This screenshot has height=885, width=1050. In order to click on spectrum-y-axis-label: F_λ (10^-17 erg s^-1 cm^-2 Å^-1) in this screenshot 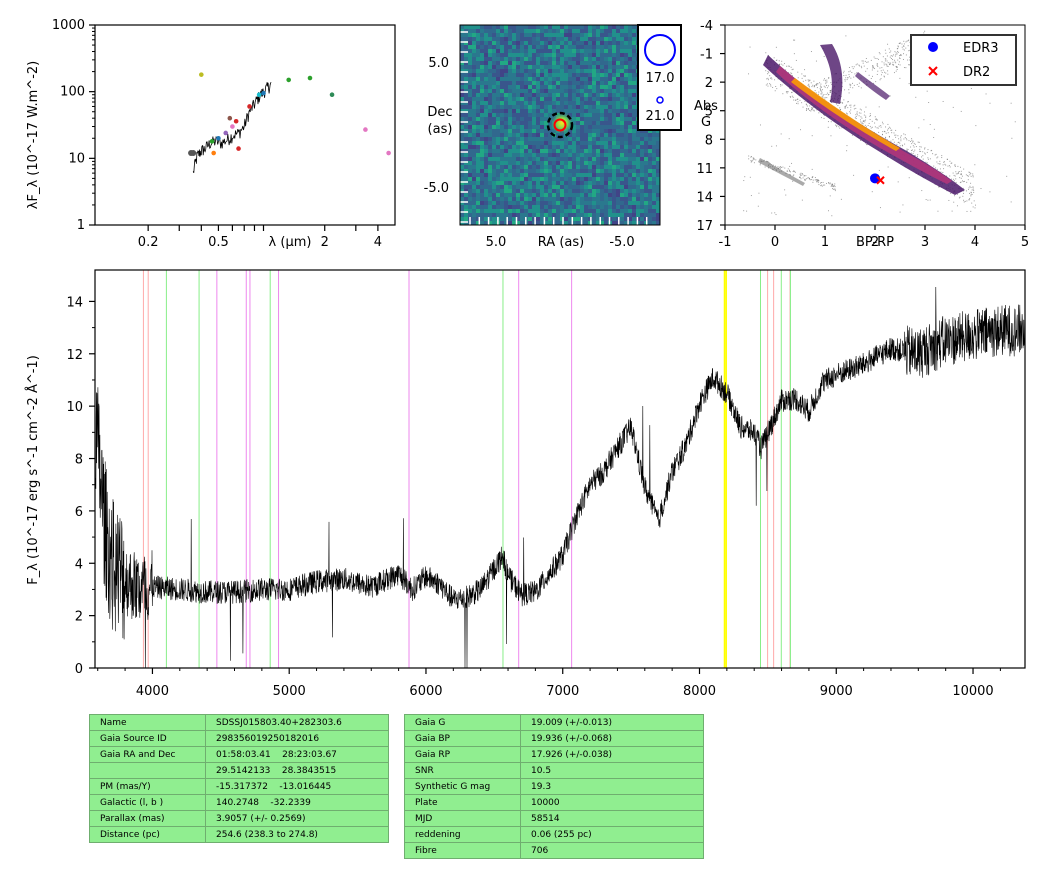, I will do `click(33, 470)`.